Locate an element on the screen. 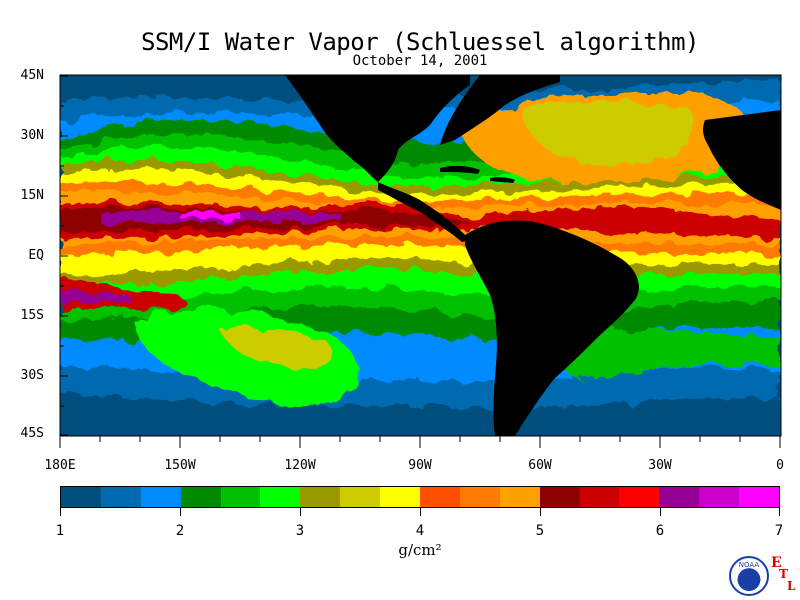 This screenshot has width=800, height=600. etl-logo-e: E is located at coordinates (776, 563).